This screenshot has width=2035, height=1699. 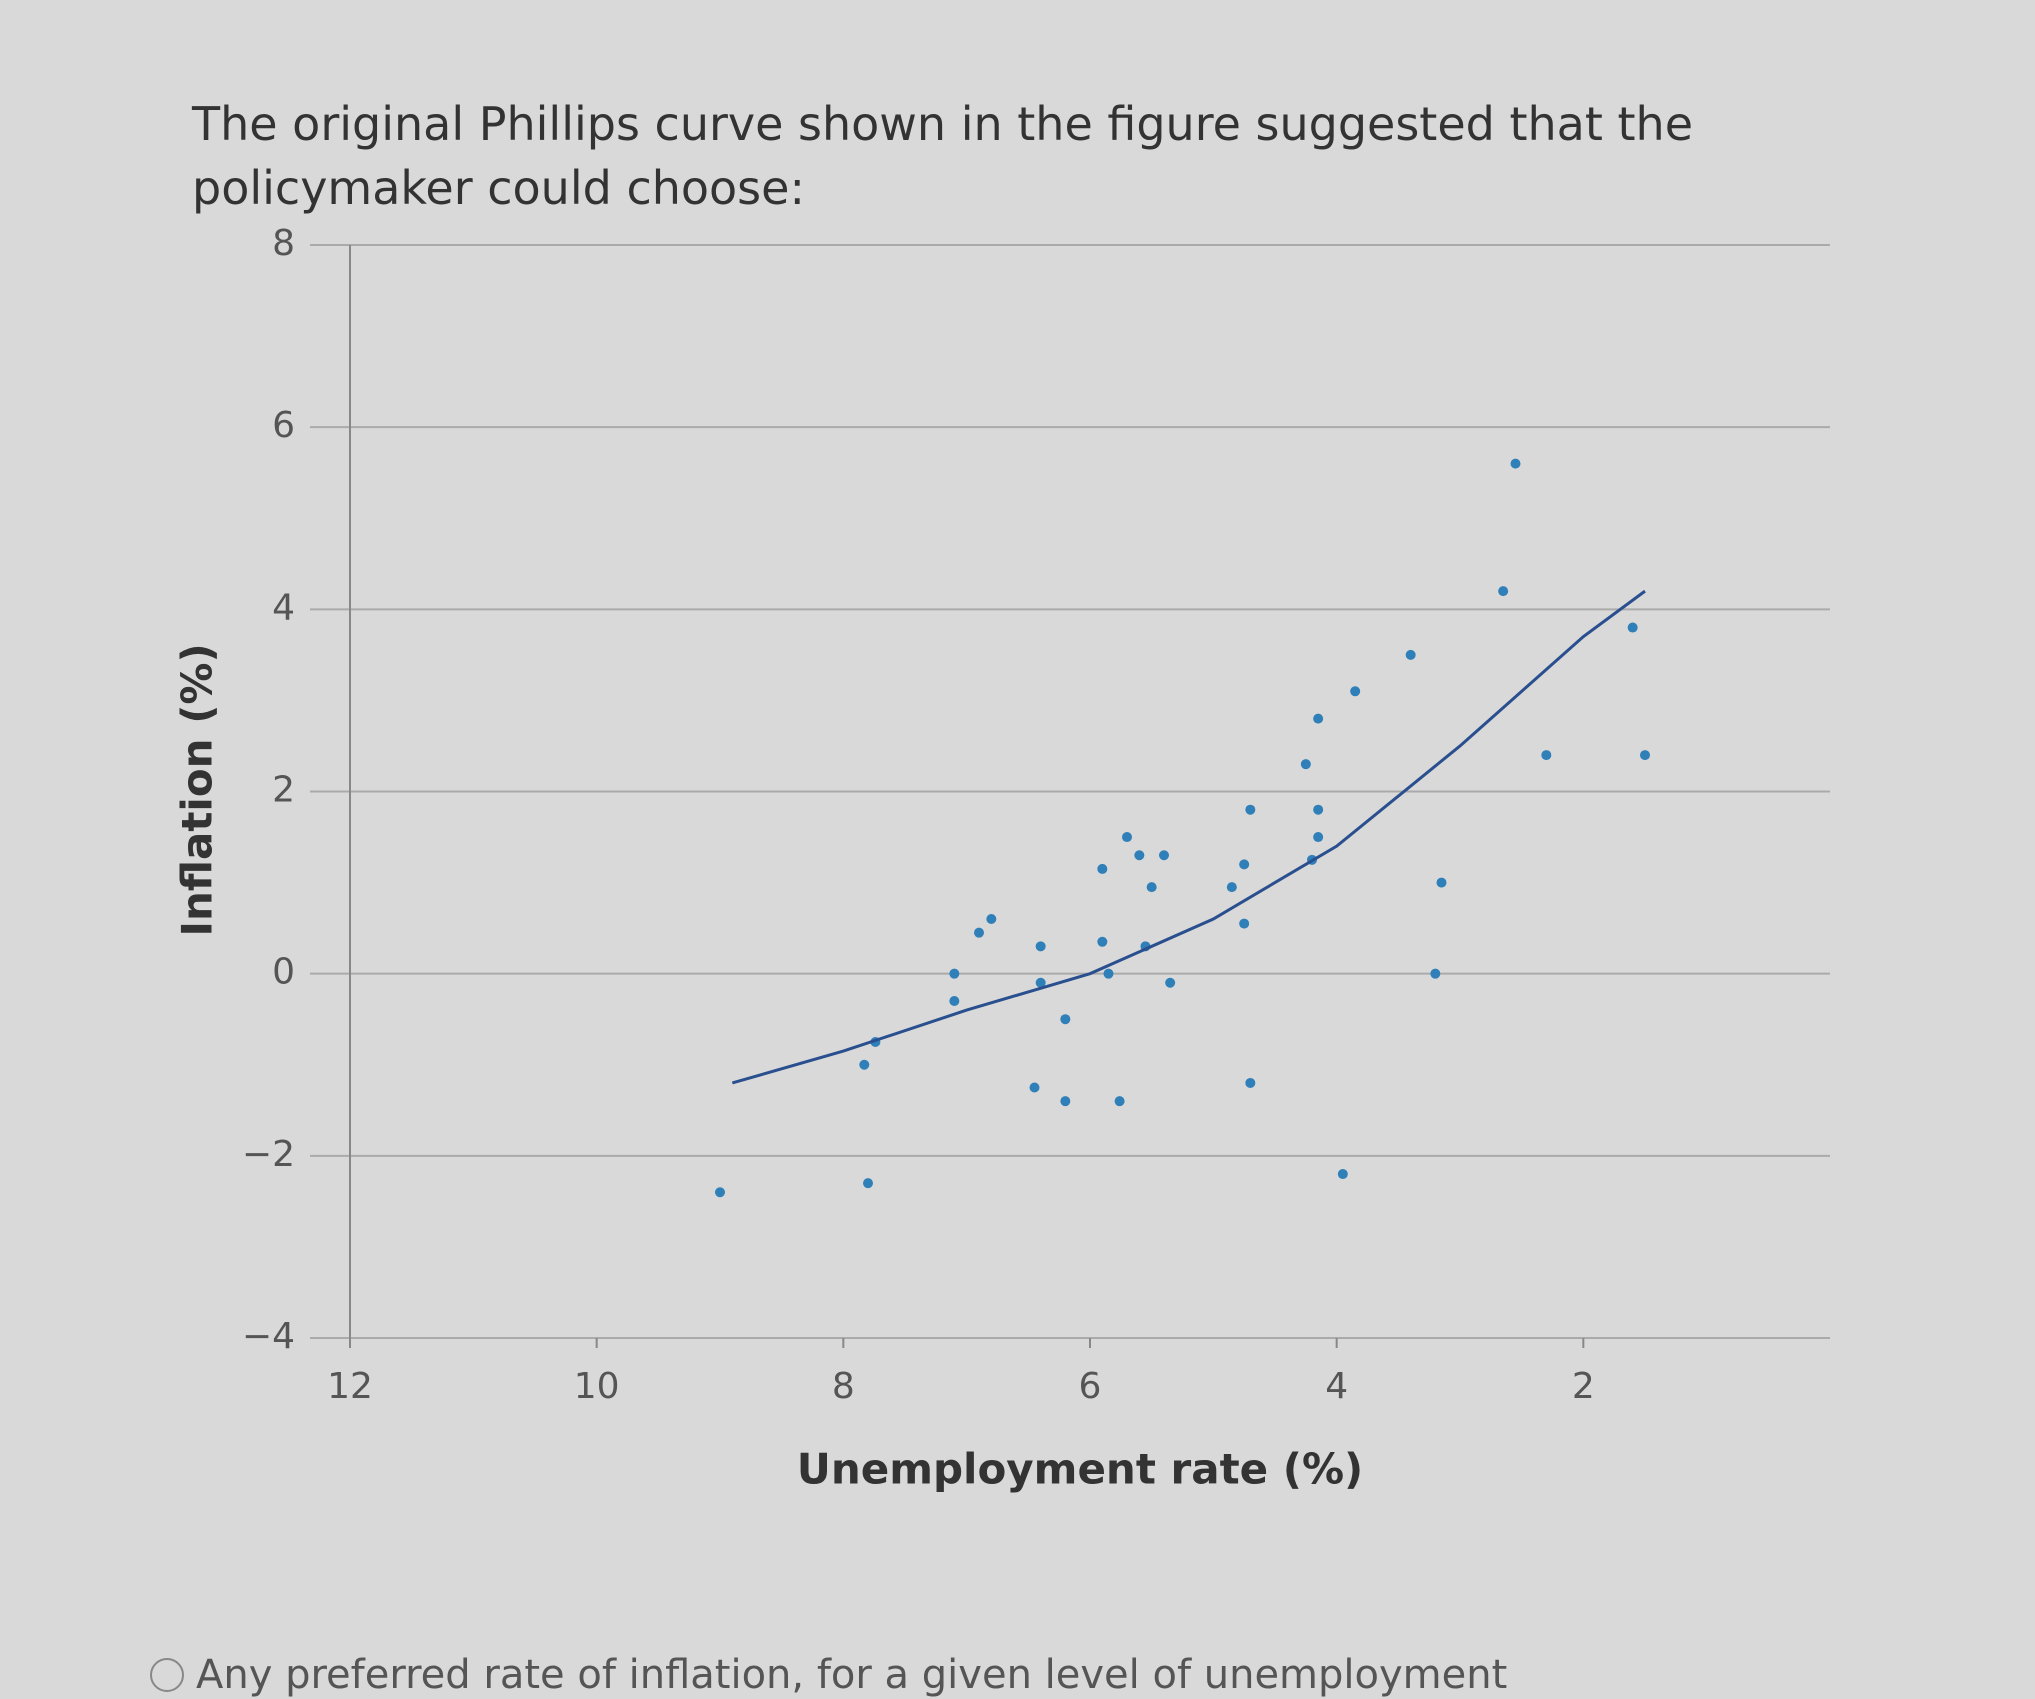 I want to click on y-tick-label: 6, so click(x=283, y=425).